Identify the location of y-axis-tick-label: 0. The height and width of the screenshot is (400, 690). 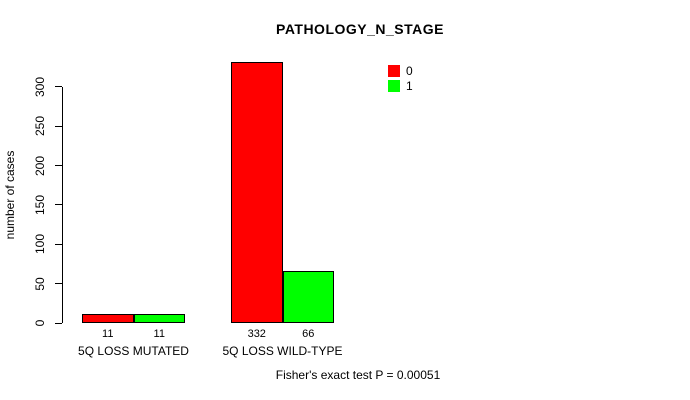
(40, 323).